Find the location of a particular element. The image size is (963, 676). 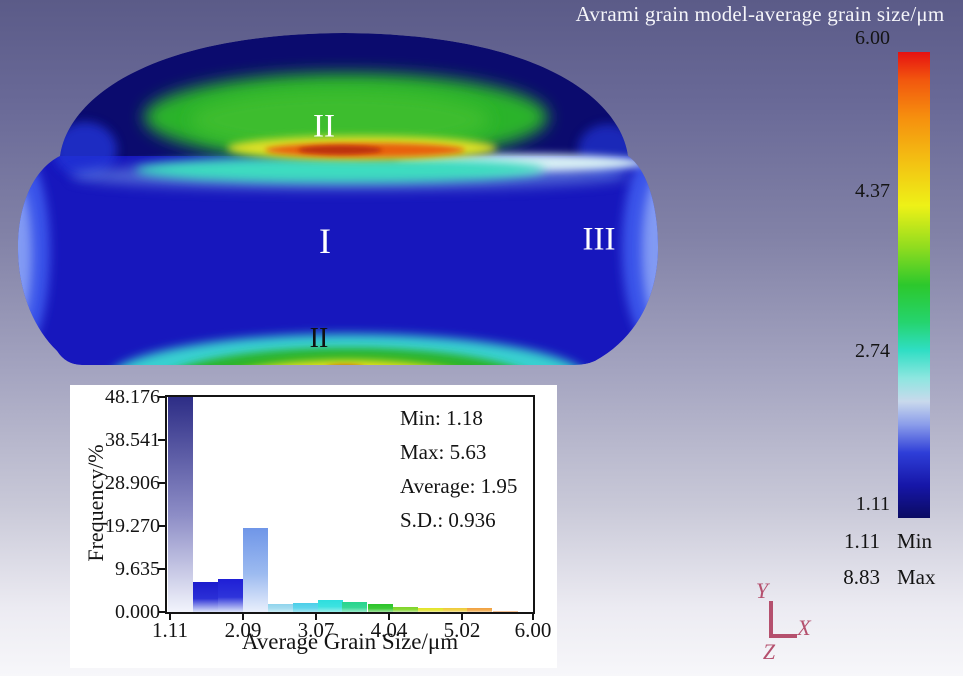

triad-y-axis-line is located at coordinates (771, 619).